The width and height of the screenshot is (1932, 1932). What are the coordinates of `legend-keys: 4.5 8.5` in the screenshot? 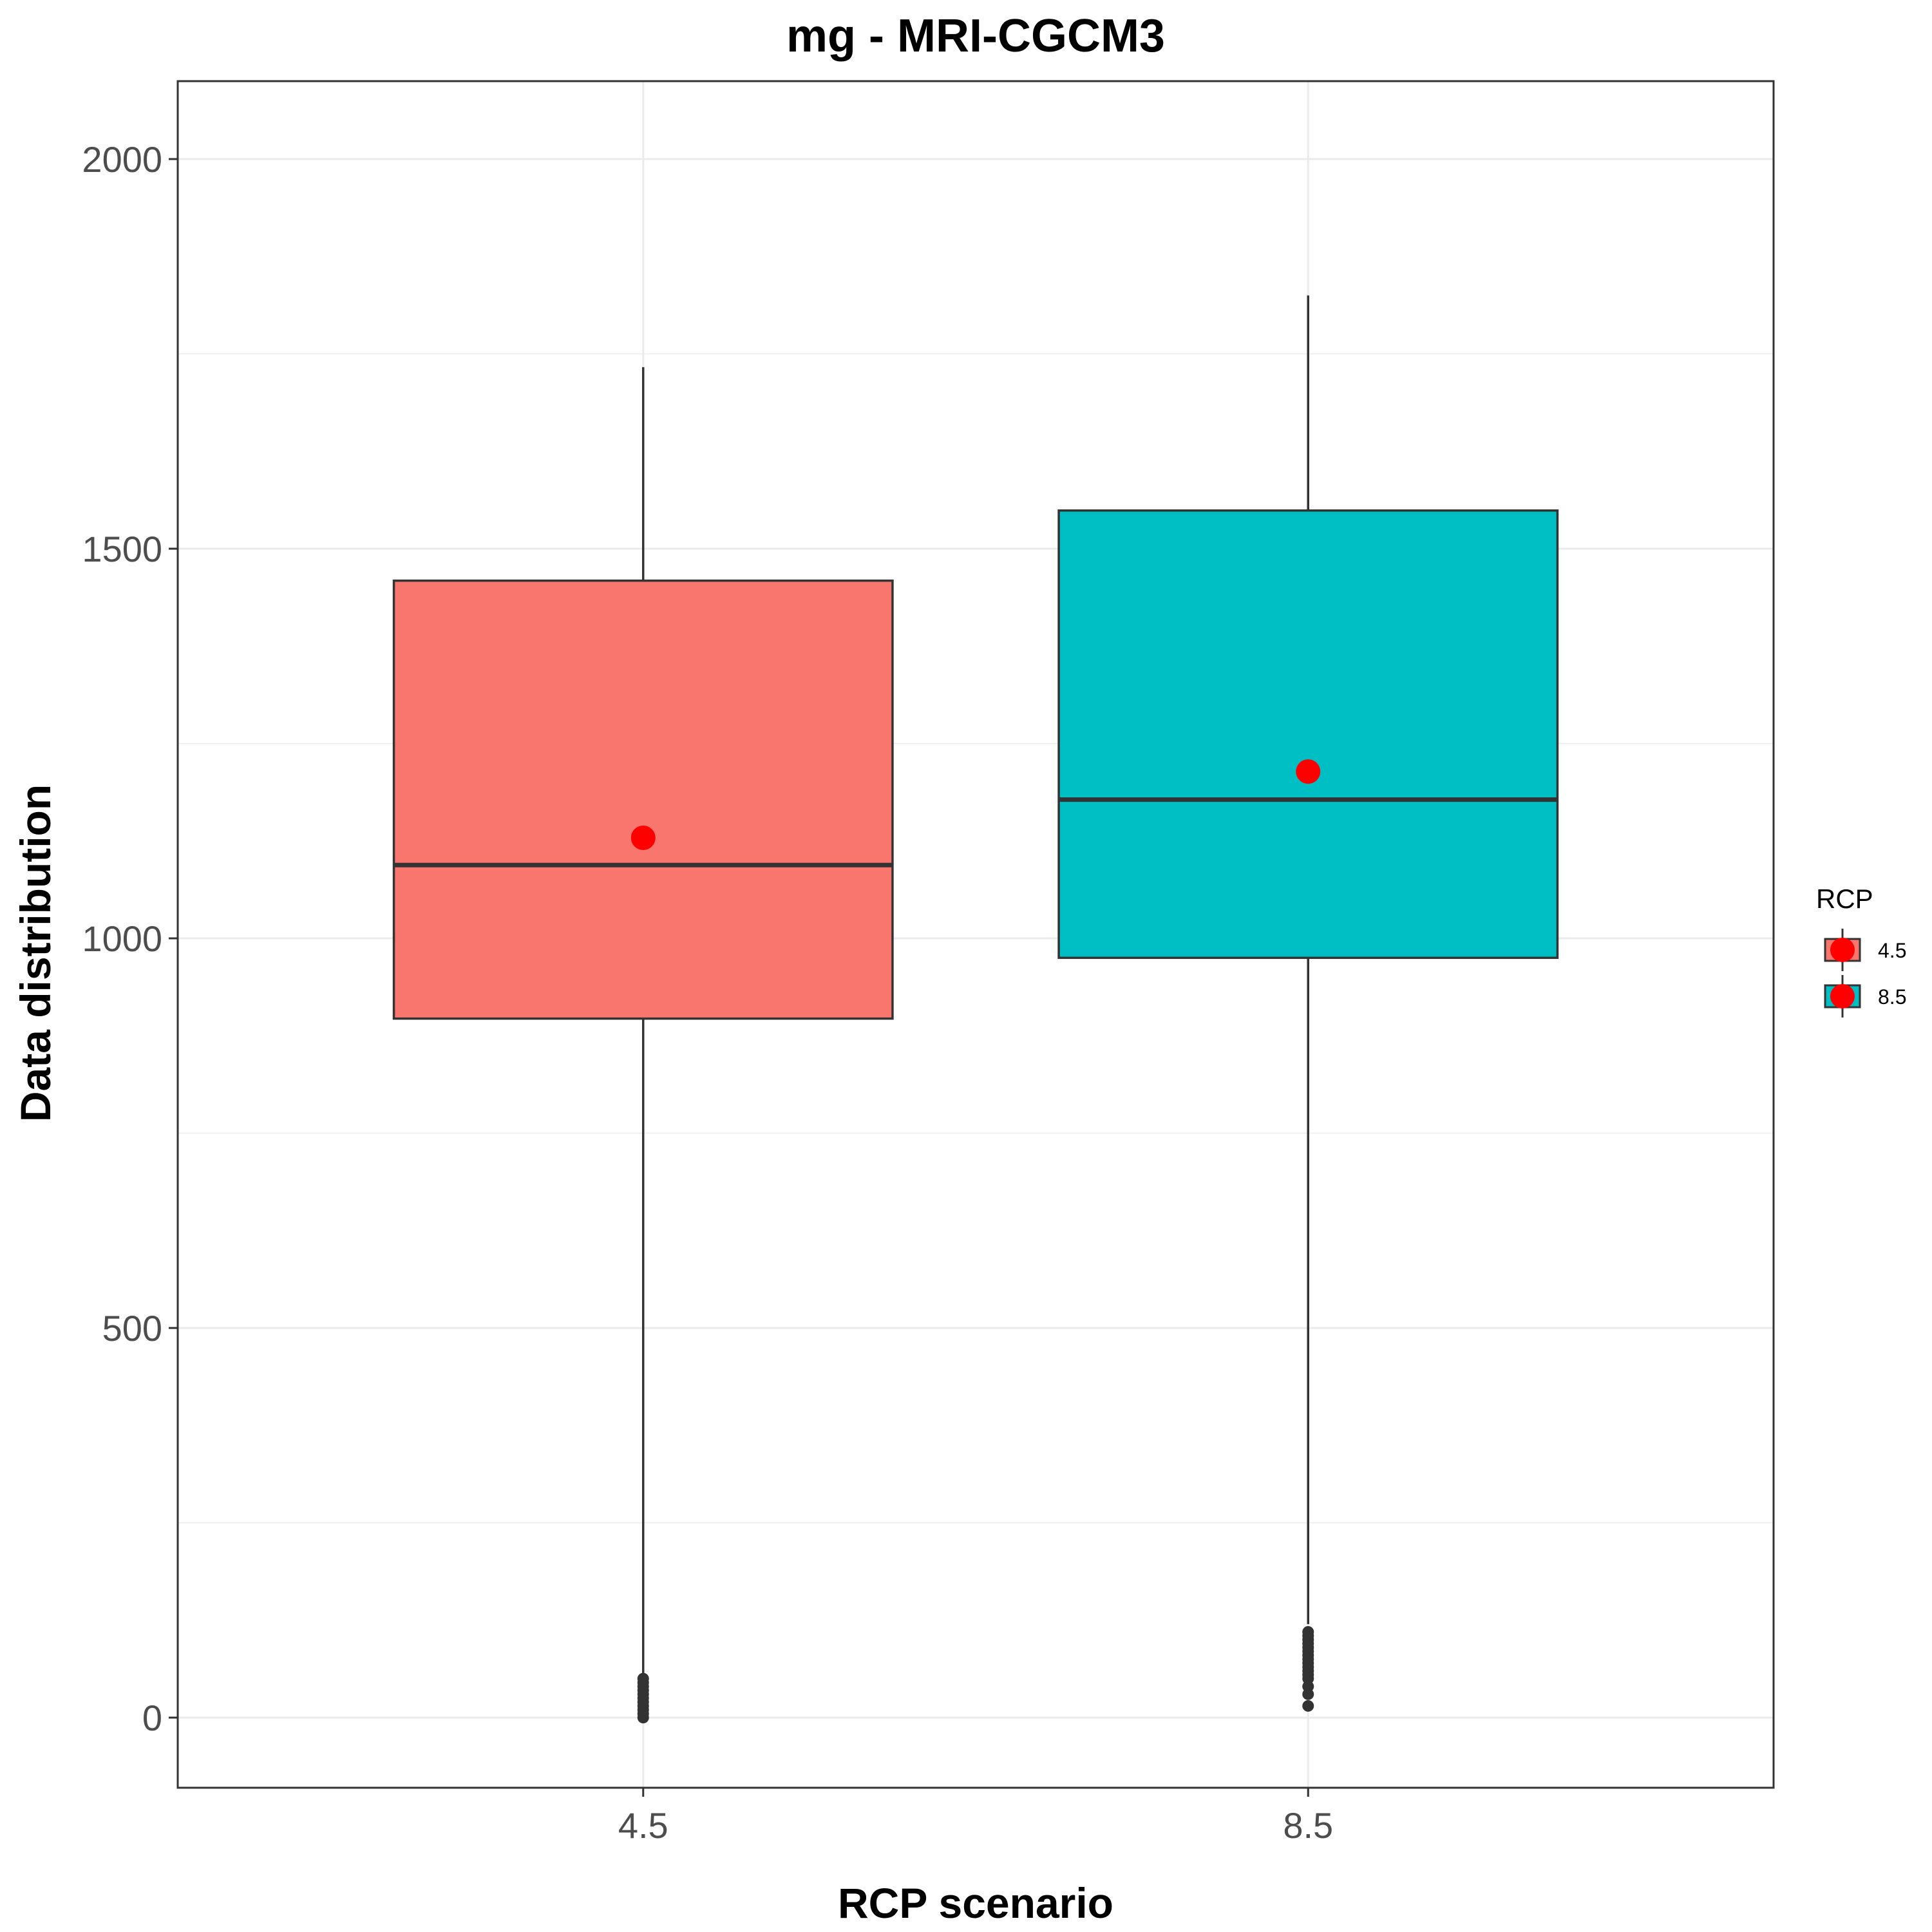 It's located at (1865, 974).